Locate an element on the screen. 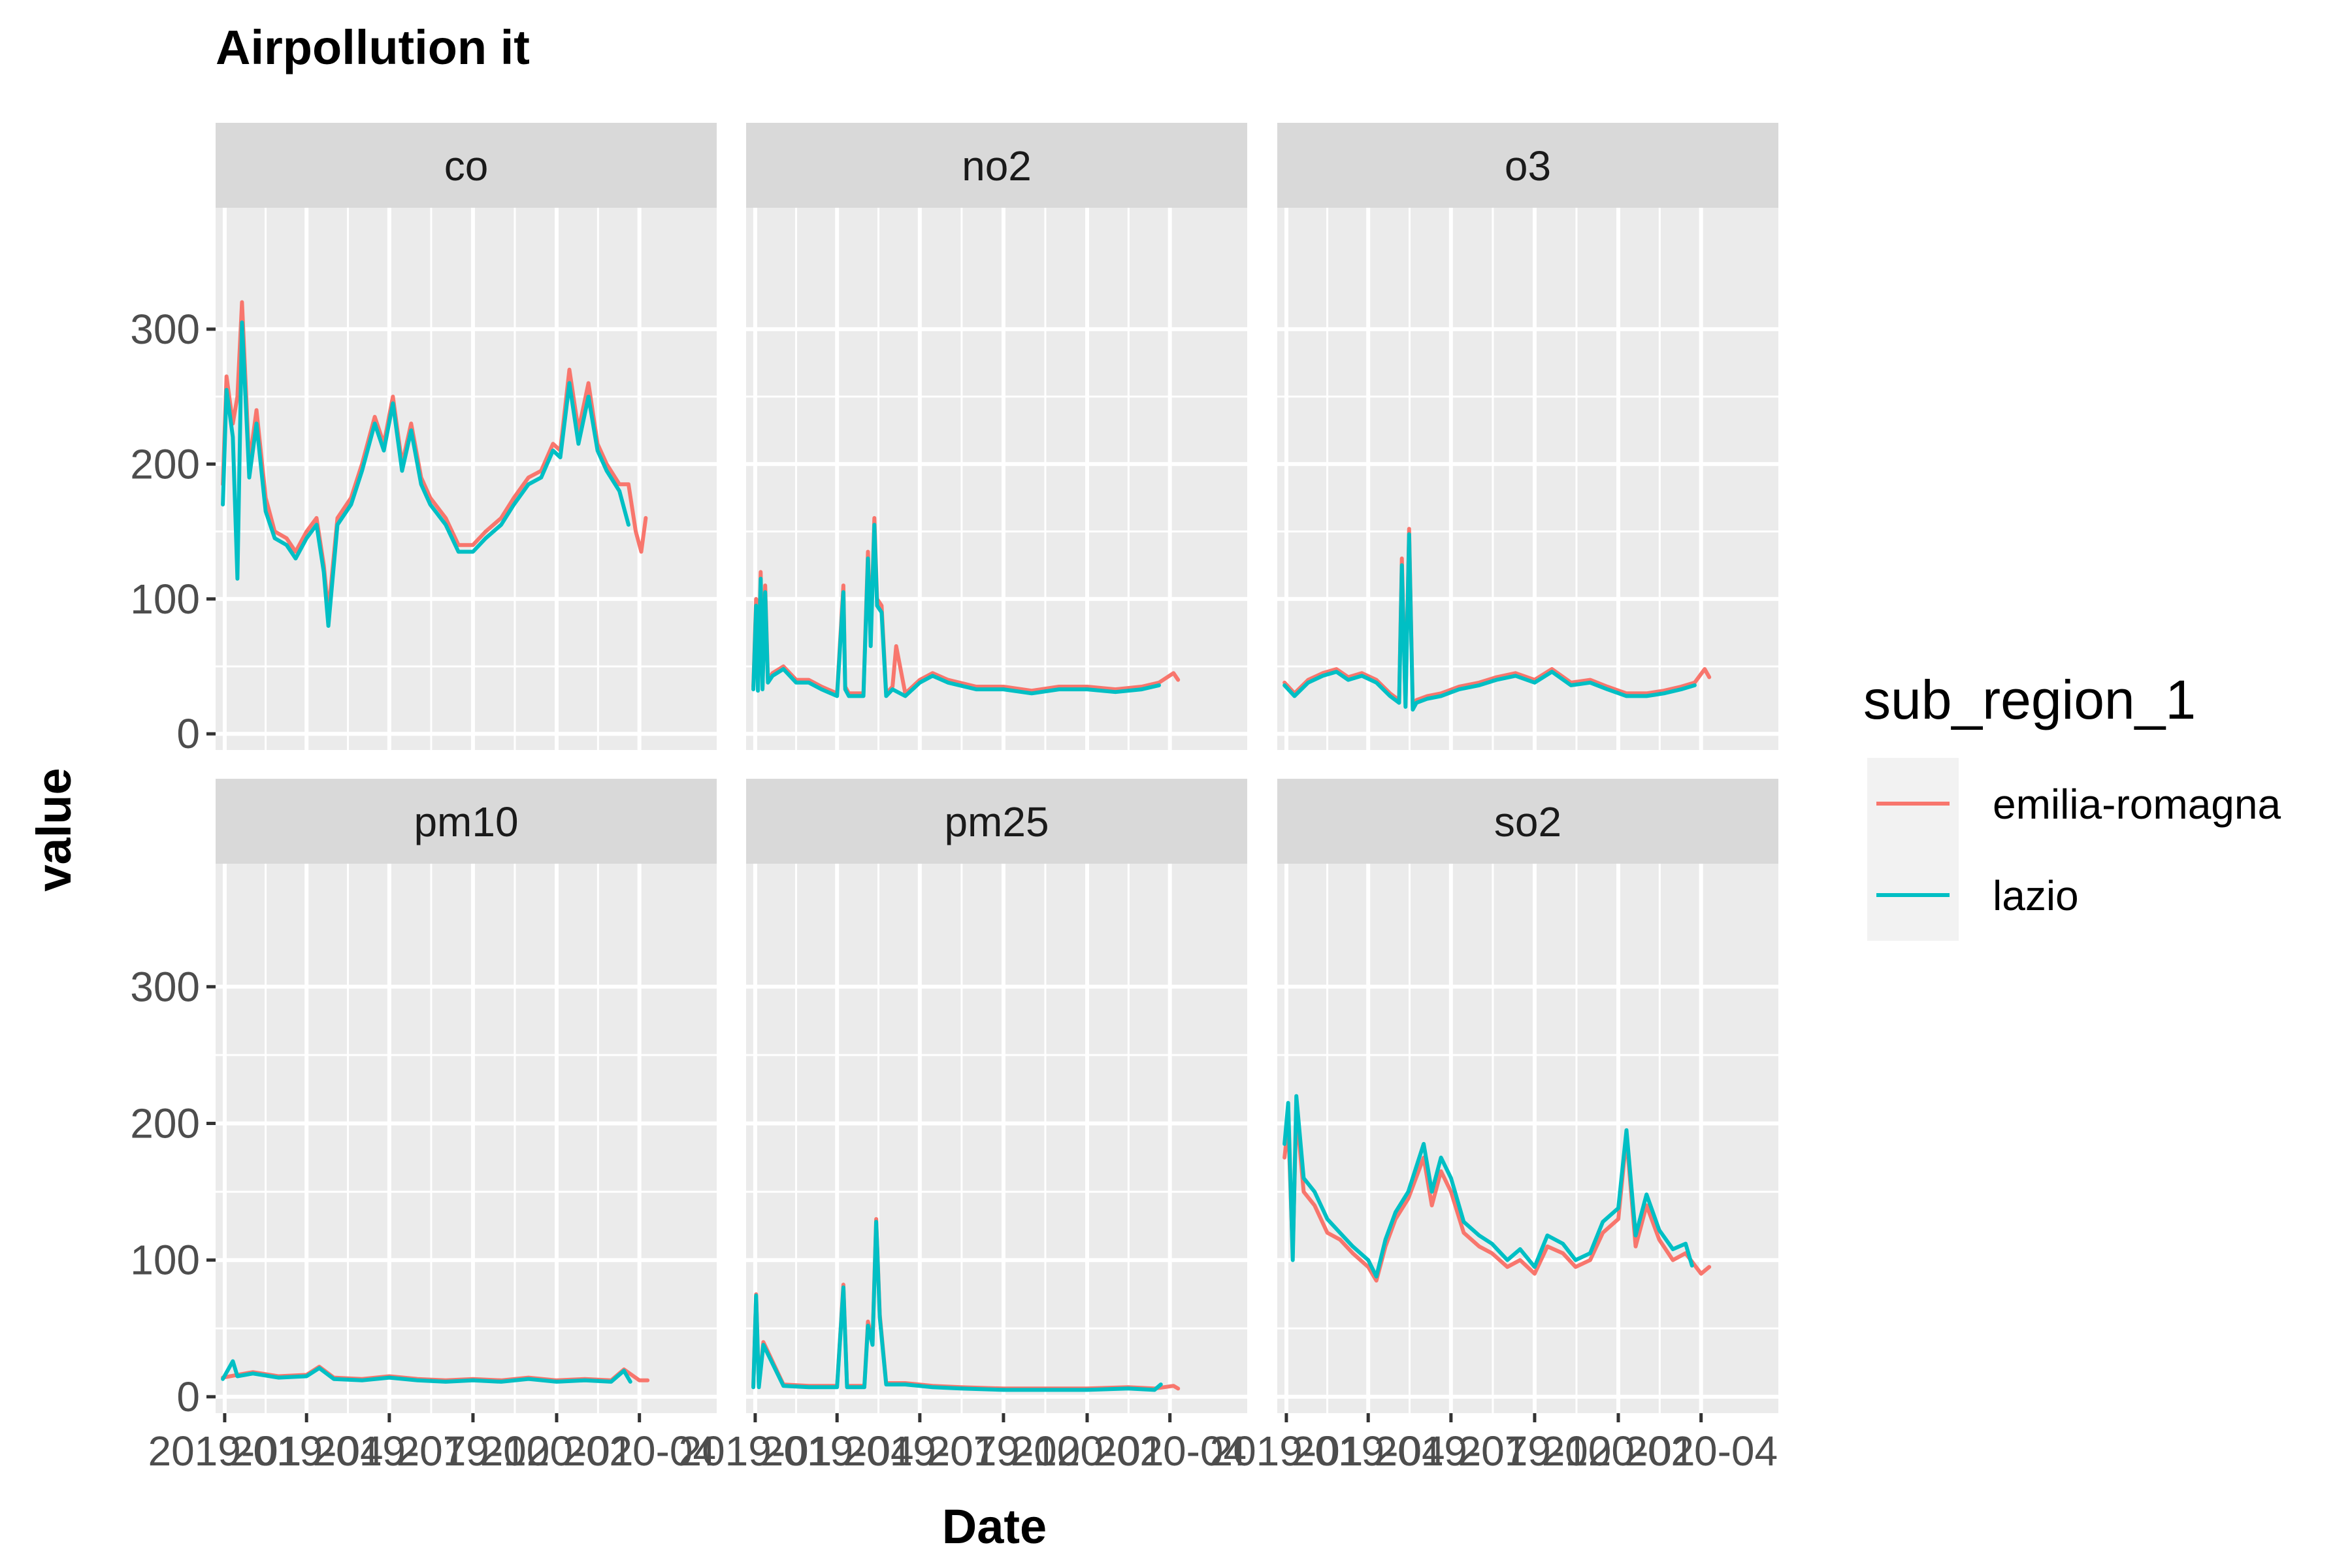 The height and width of the screenshot is (1568, 2352). legend-entries: emilia-romagna lazio is located at coordinates (2074, 849).